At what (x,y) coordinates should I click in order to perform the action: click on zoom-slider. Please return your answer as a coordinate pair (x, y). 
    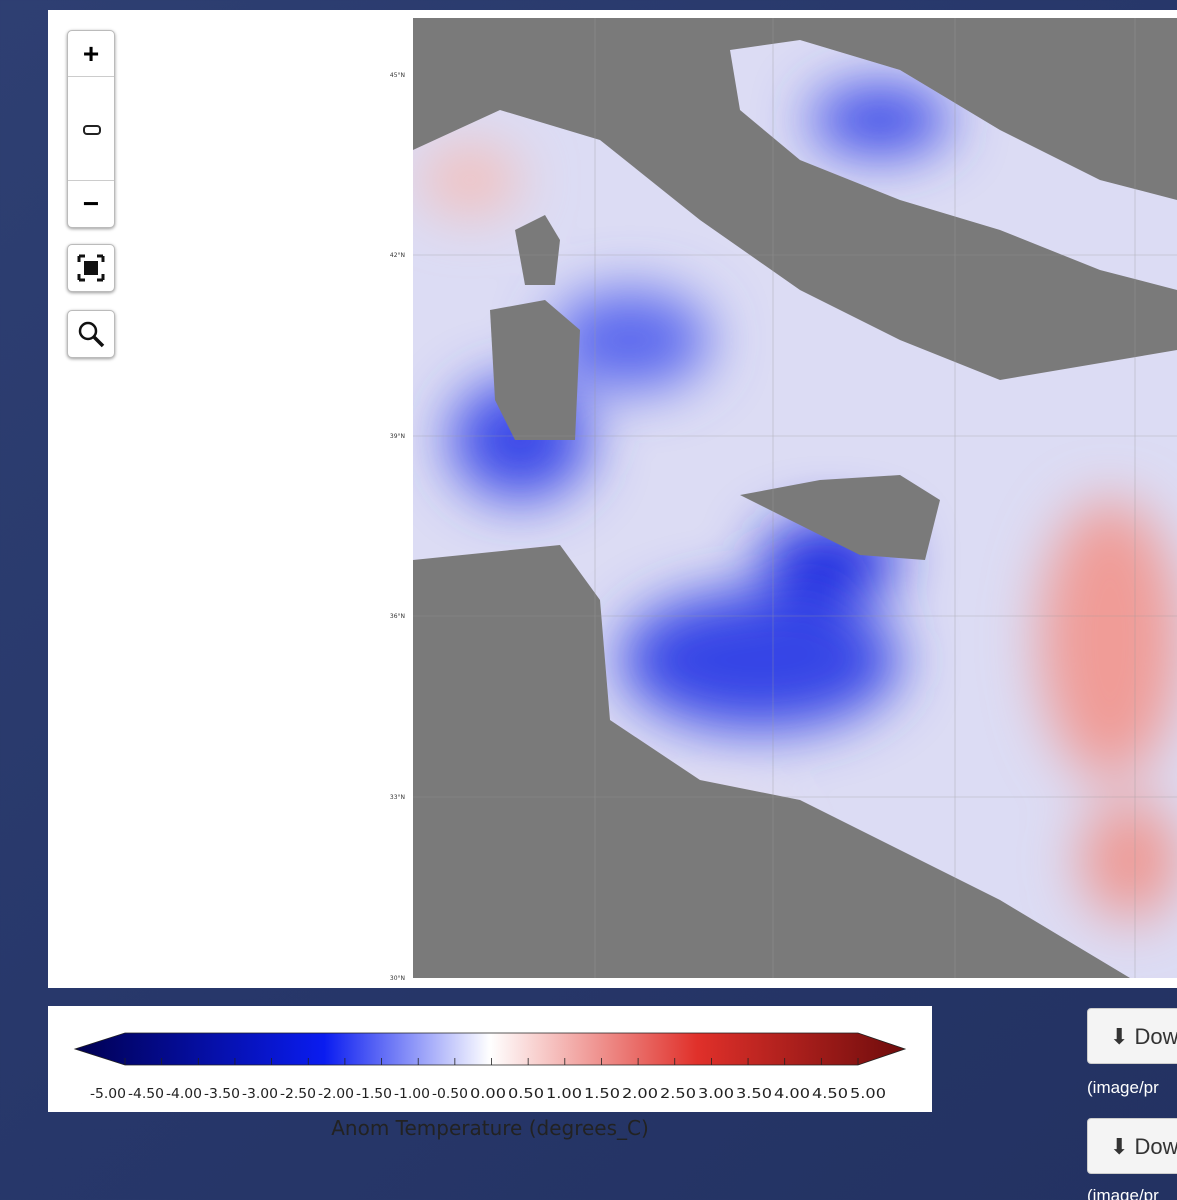
    Looking at the image, I should click on (91, 129).